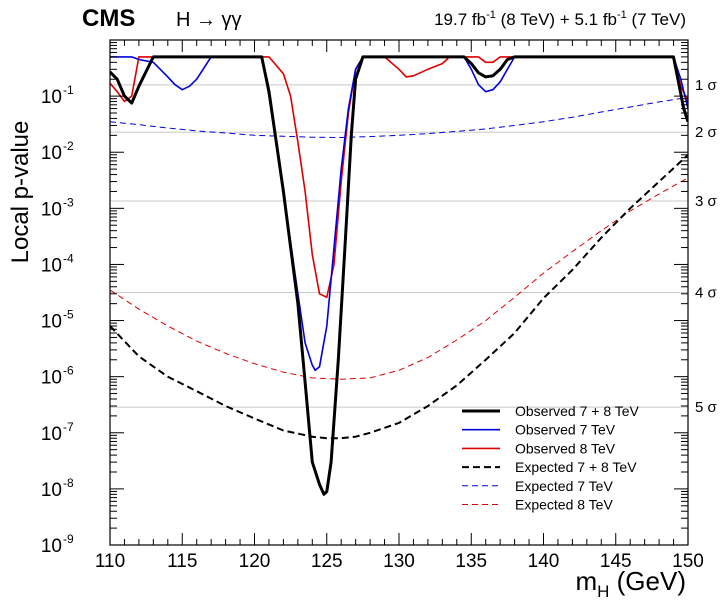  I want to click on x-tick-label: 130, so click(399, 561).